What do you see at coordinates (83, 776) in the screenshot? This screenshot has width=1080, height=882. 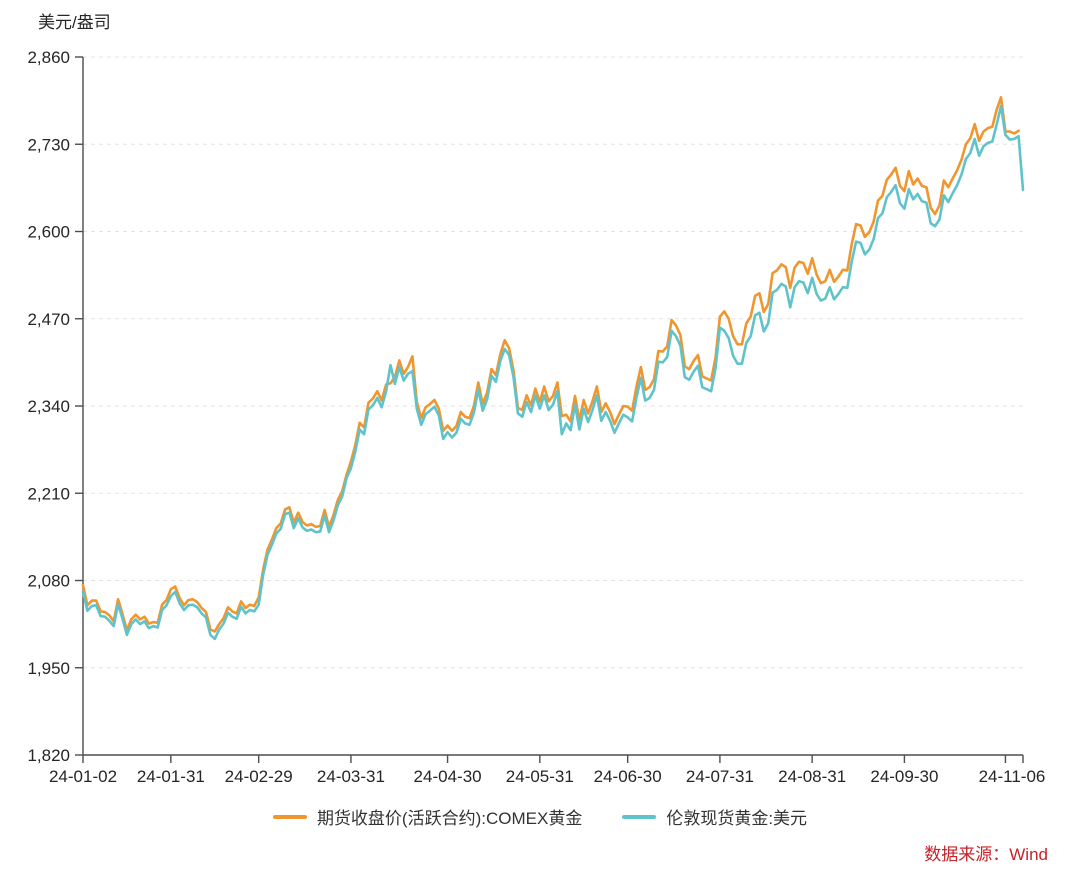 I see `x-tick-label: 24-01-02` at bounding box center [83, 776].